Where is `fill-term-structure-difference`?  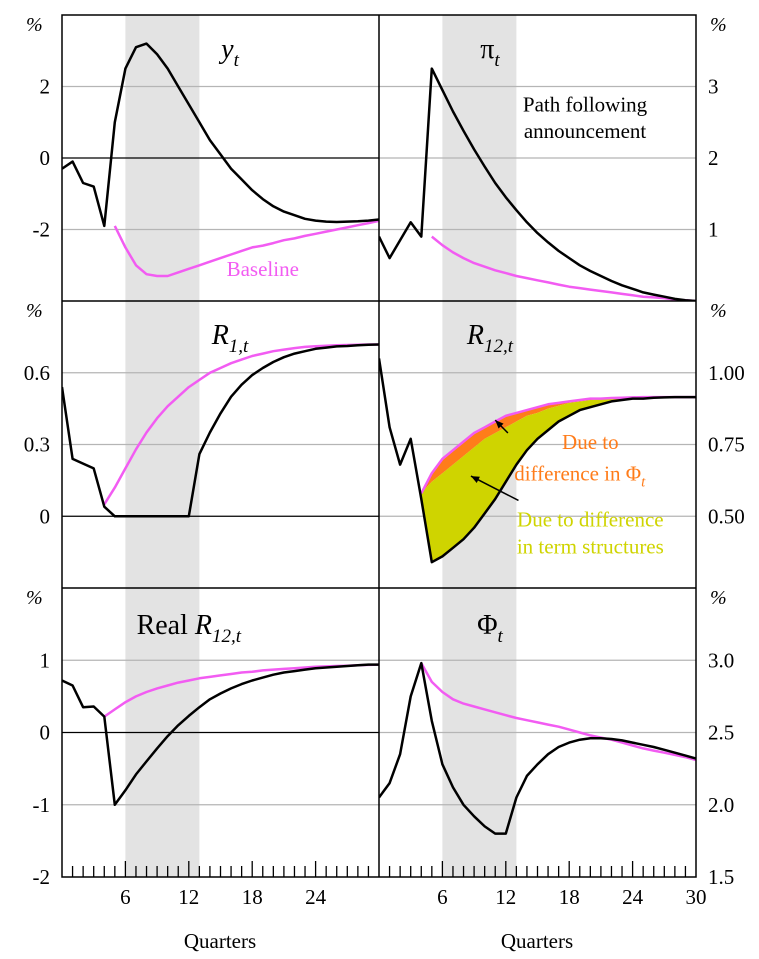 fill-term-structure-difference is located at coordinates (558, 480).